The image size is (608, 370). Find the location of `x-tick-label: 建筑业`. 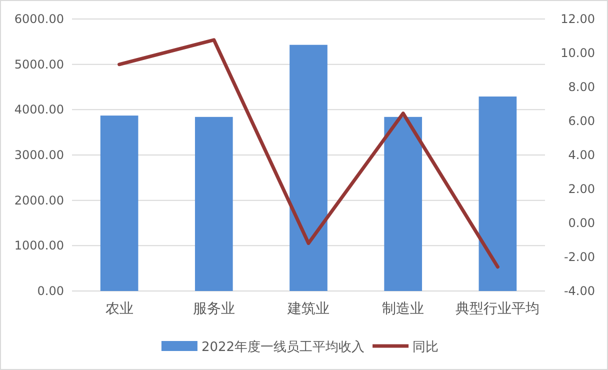

x-tick-label: 建筑业 is located at coordinates (308, 309).